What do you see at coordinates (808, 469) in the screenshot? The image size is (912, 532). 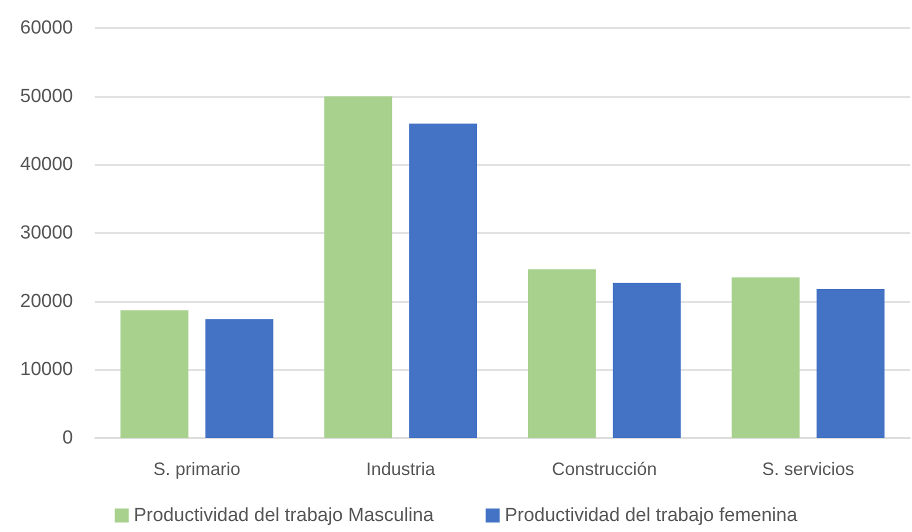 I see `x-tick-label: S. servicios` at bounding box center [808, 469].